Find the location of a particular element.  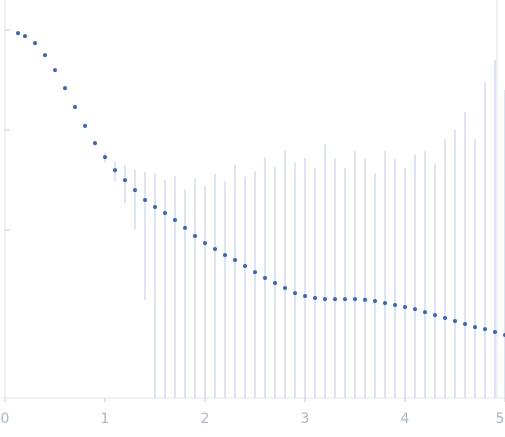

x-tick-label: 2 is located at coordinates (205, 419).